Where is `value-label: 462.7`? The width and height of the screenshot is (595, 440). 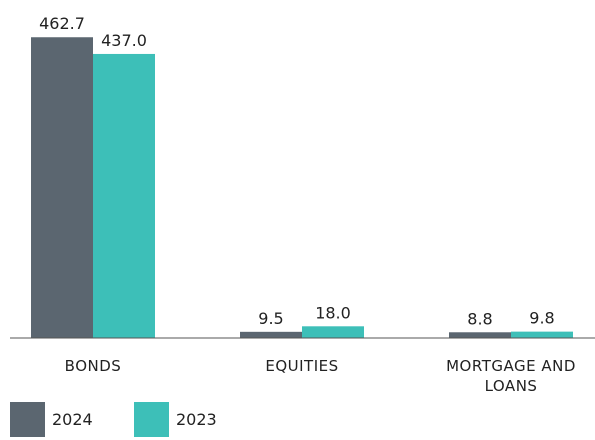
value-label: 462.7 is located at coordinates (62, 23).